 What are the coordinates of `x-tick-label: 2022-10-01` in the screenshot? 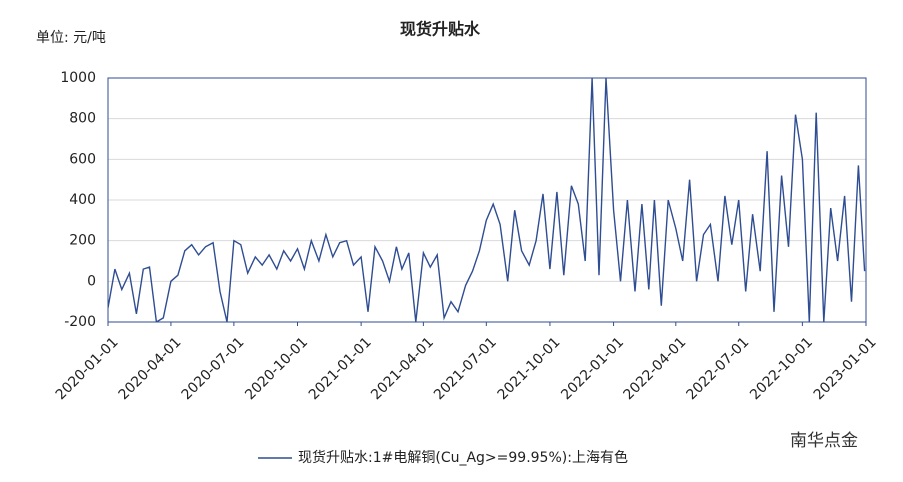 It's located at (781, 368).